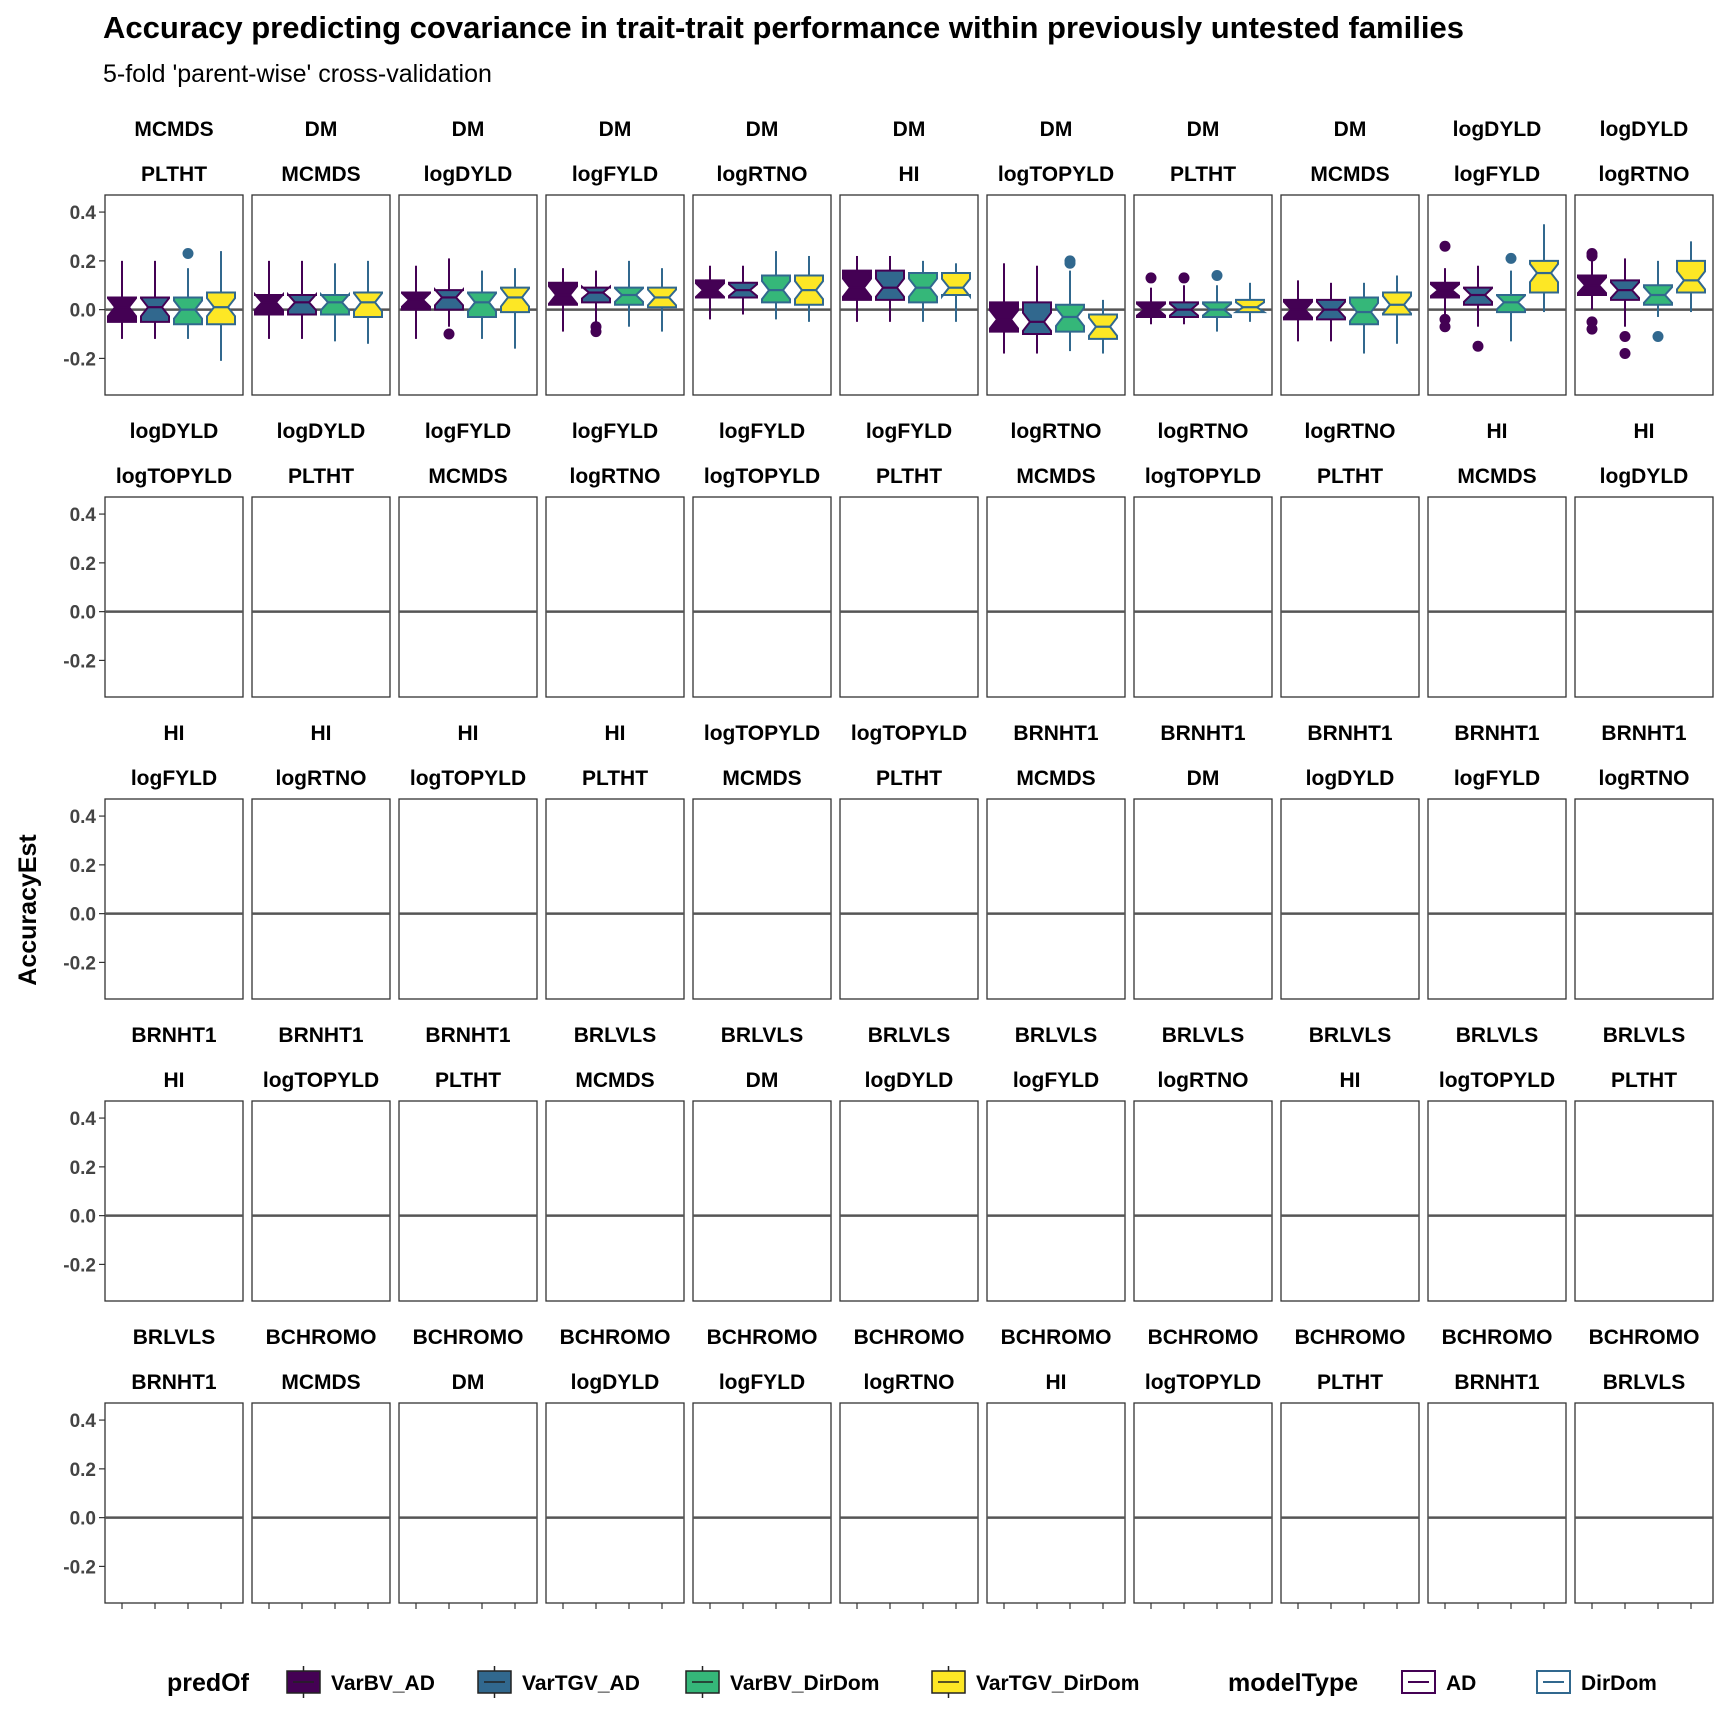 The height and width of the screenshot is (1728, 1728). I want to click on panel: BCHROMO BRNHT1, so click(1497, 1465).